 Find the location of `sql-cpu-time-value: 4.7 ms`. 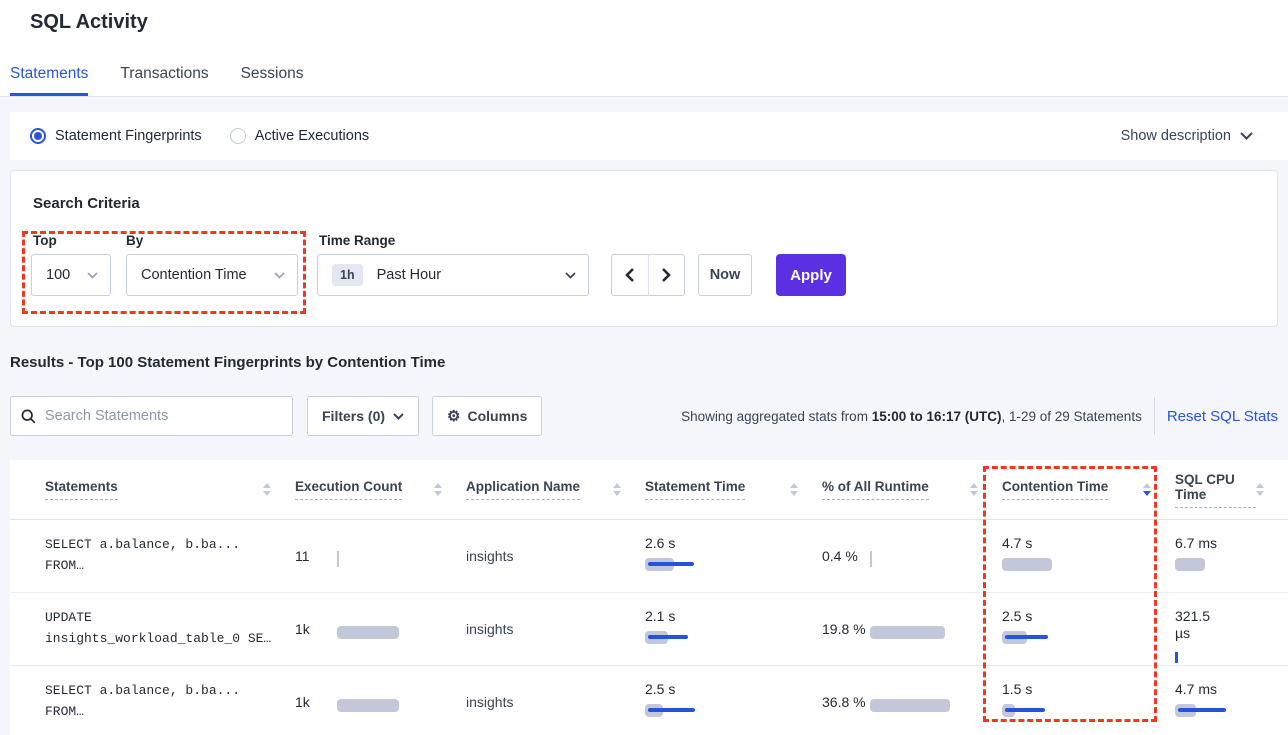

sql-cpu-time-value: 4.7 ms is located at coordinates (1196, 689).